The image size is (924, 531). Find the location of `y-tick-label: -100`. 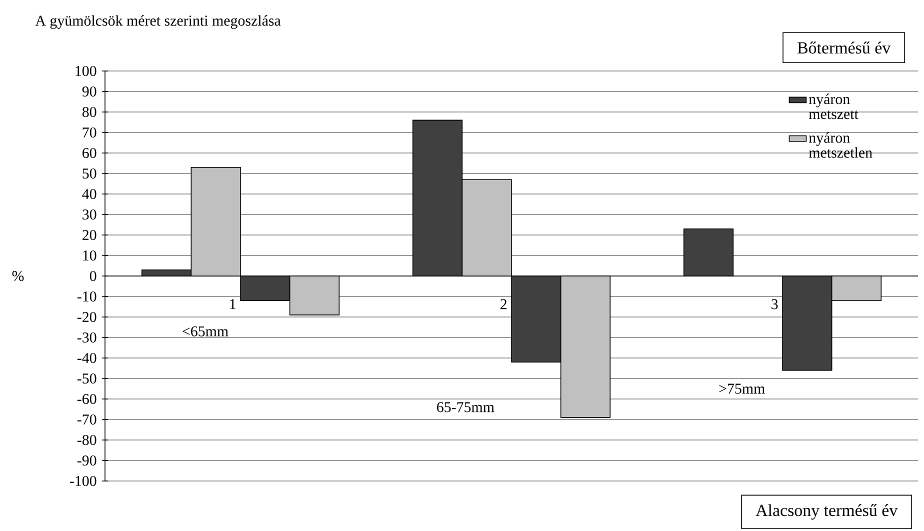

y-tick-label: -100 is located at coordinates (83, 481).